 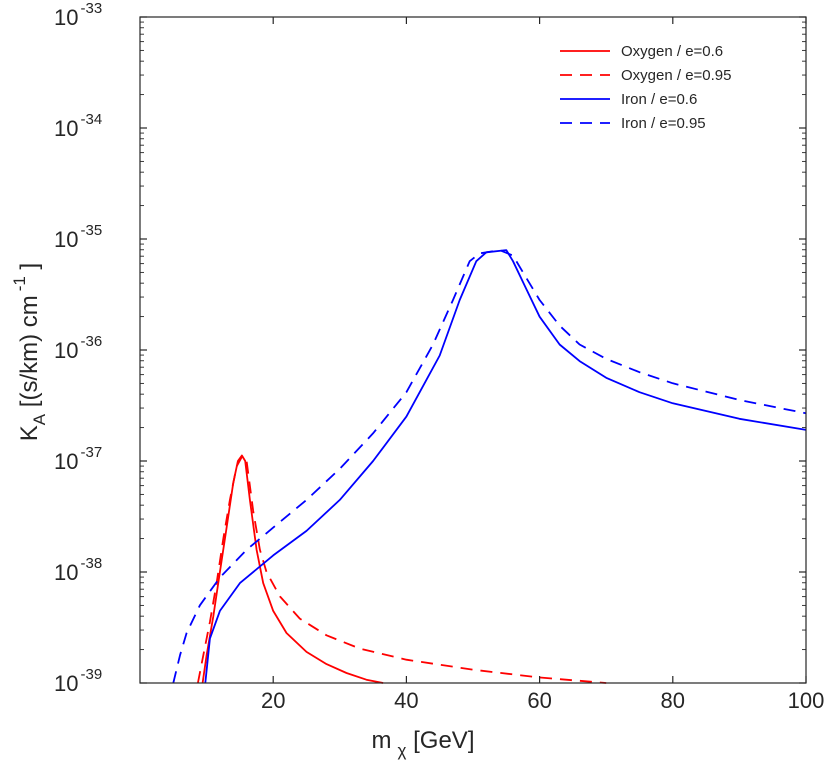 I want to click on x-tick-label-40: 40, so click(x=406, y=700).